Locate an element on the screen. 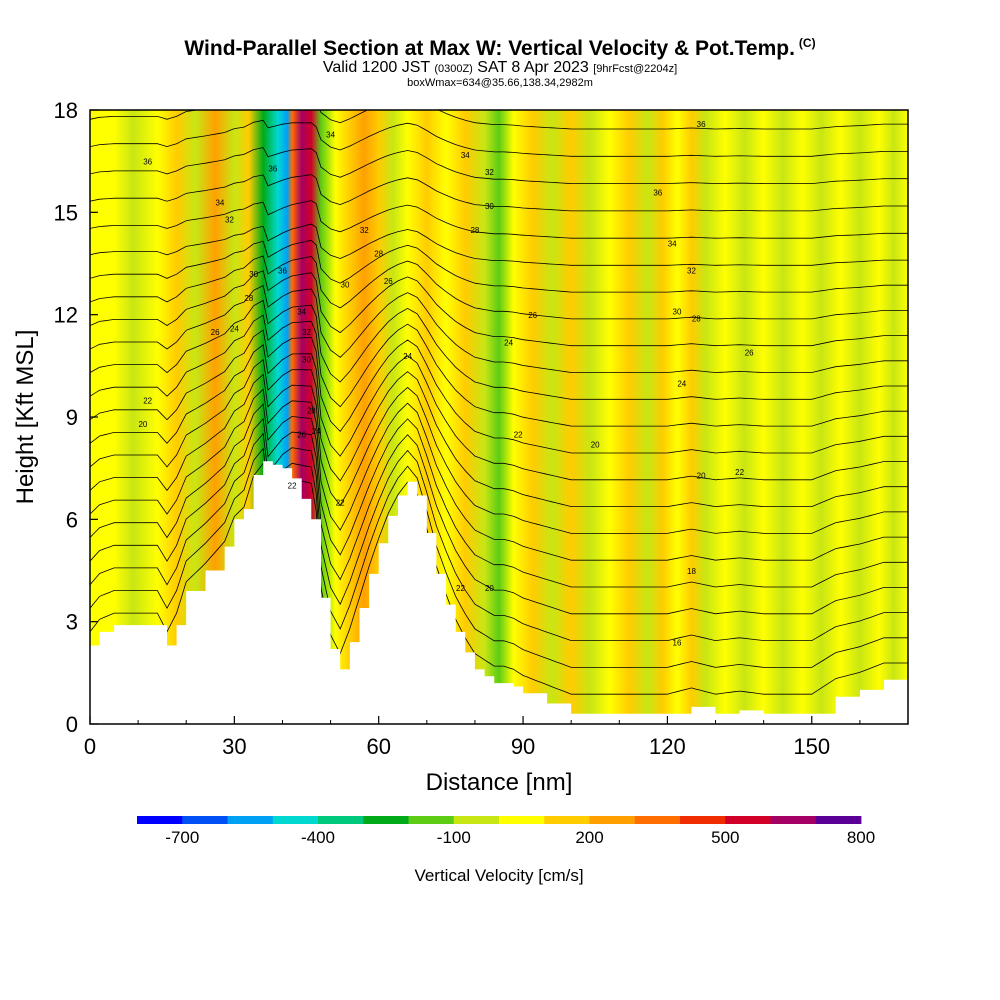 The width and height of the screenshot is (1000, 1000). colorbar-tick-label: 800 is located at coordinates (861, 837).